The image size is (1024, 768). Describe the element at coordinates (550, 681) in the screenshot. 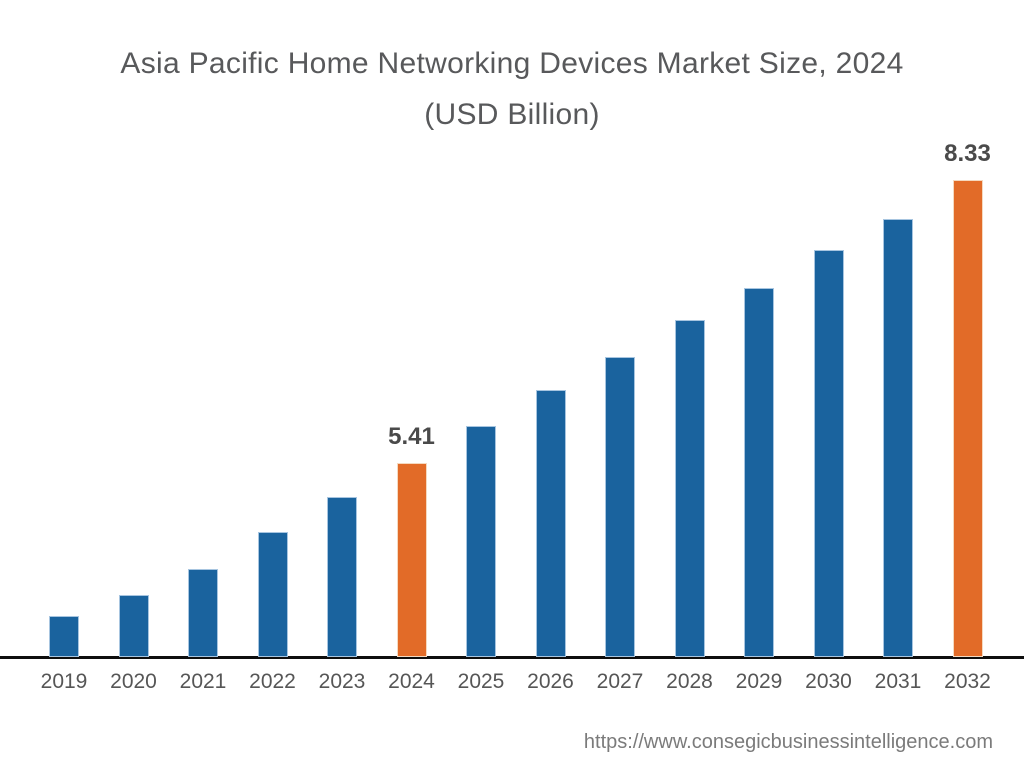

I see `x-tick-2026: 2026` at that location.